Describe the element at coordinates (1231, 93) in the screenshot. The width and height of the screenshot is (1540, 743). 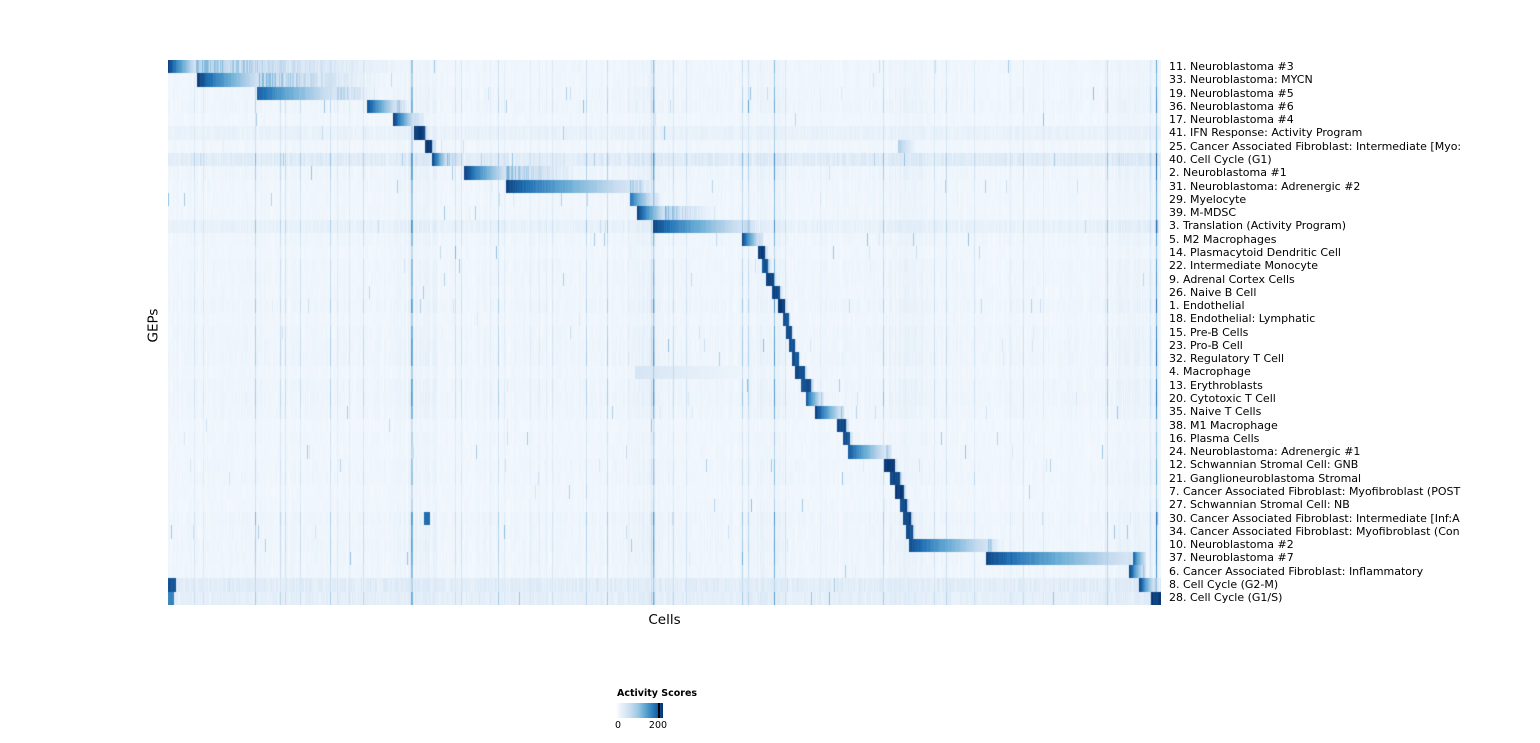
I see `row-label: 19. Neuroblastoma #5` at that location.